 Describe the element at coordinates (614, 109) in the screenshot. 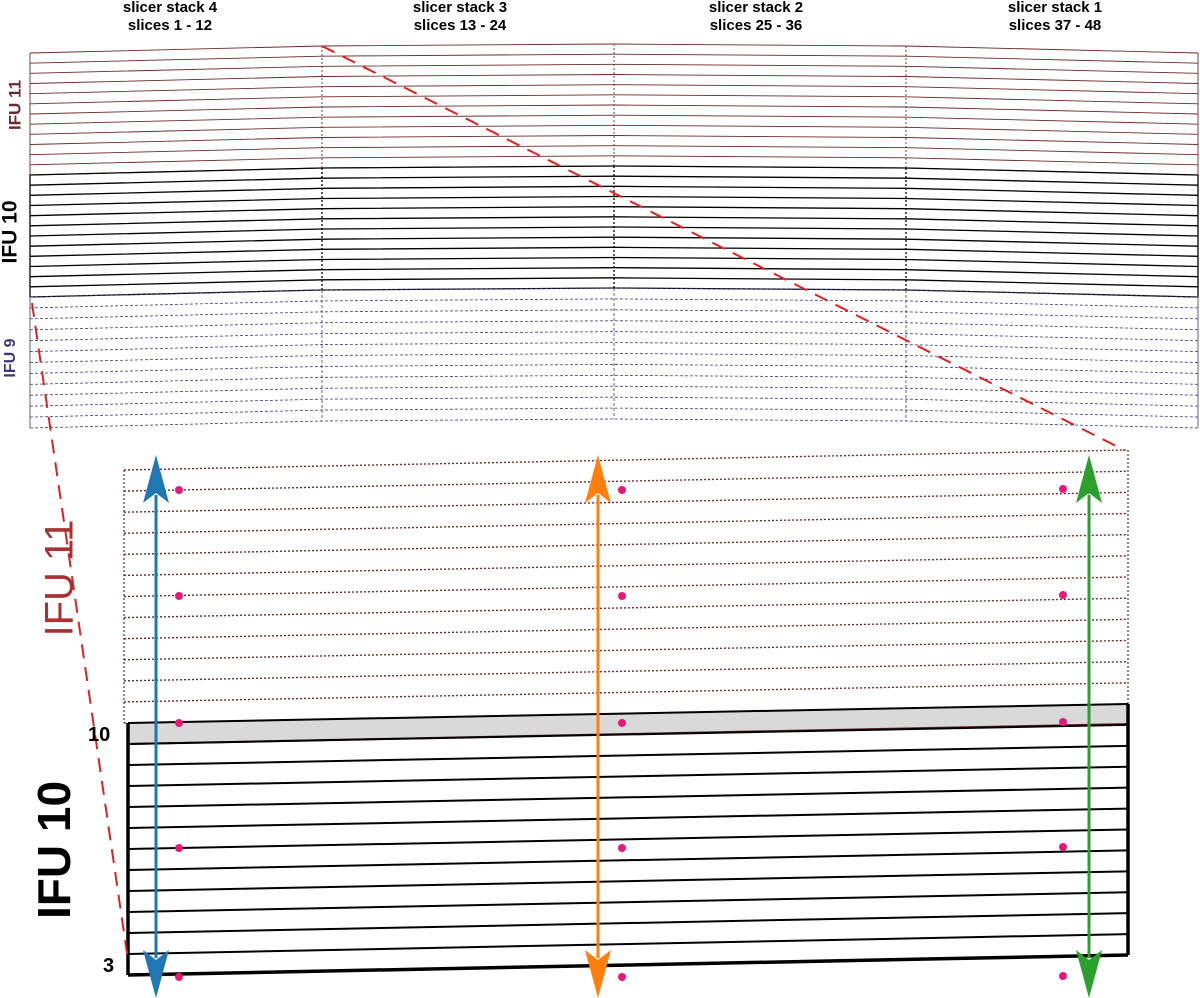

I see `ifu11-slices-top` at that location.